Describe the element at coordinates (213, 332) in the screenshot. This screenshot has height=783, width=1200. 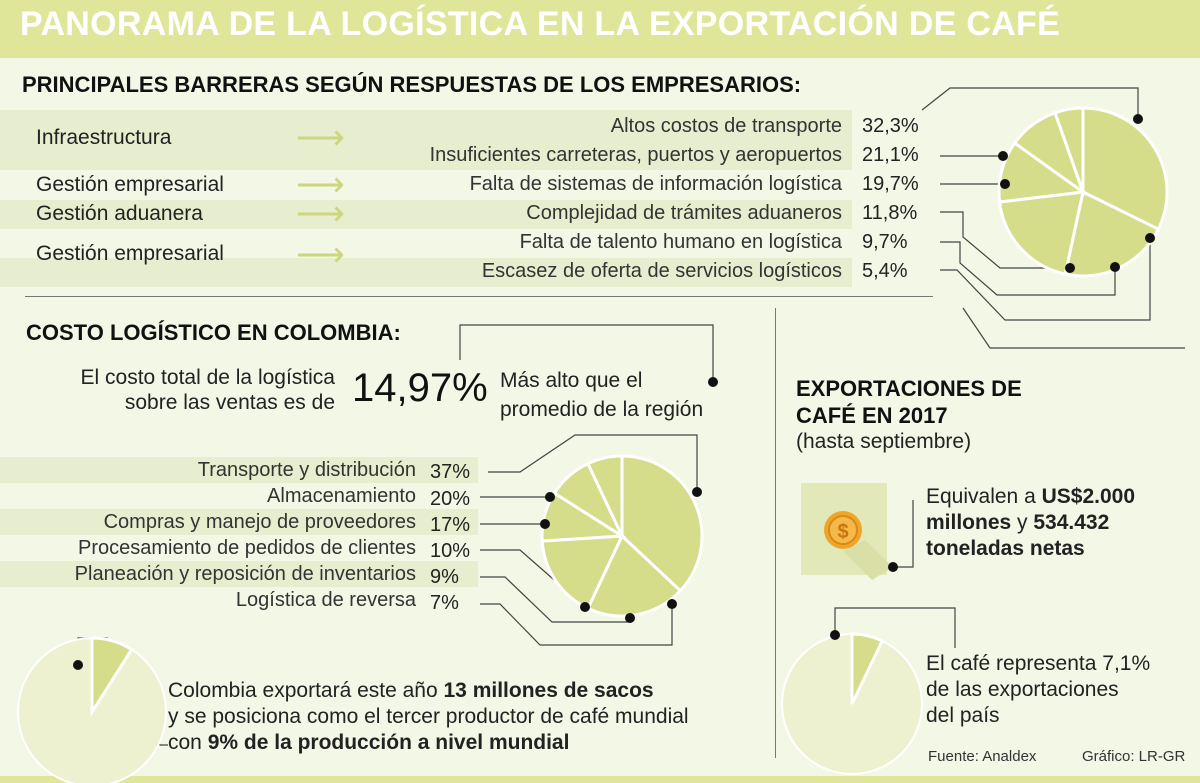
I see `cost-heading: COSTO LOGÍSTICO EN COLOMBIA:` at that location.